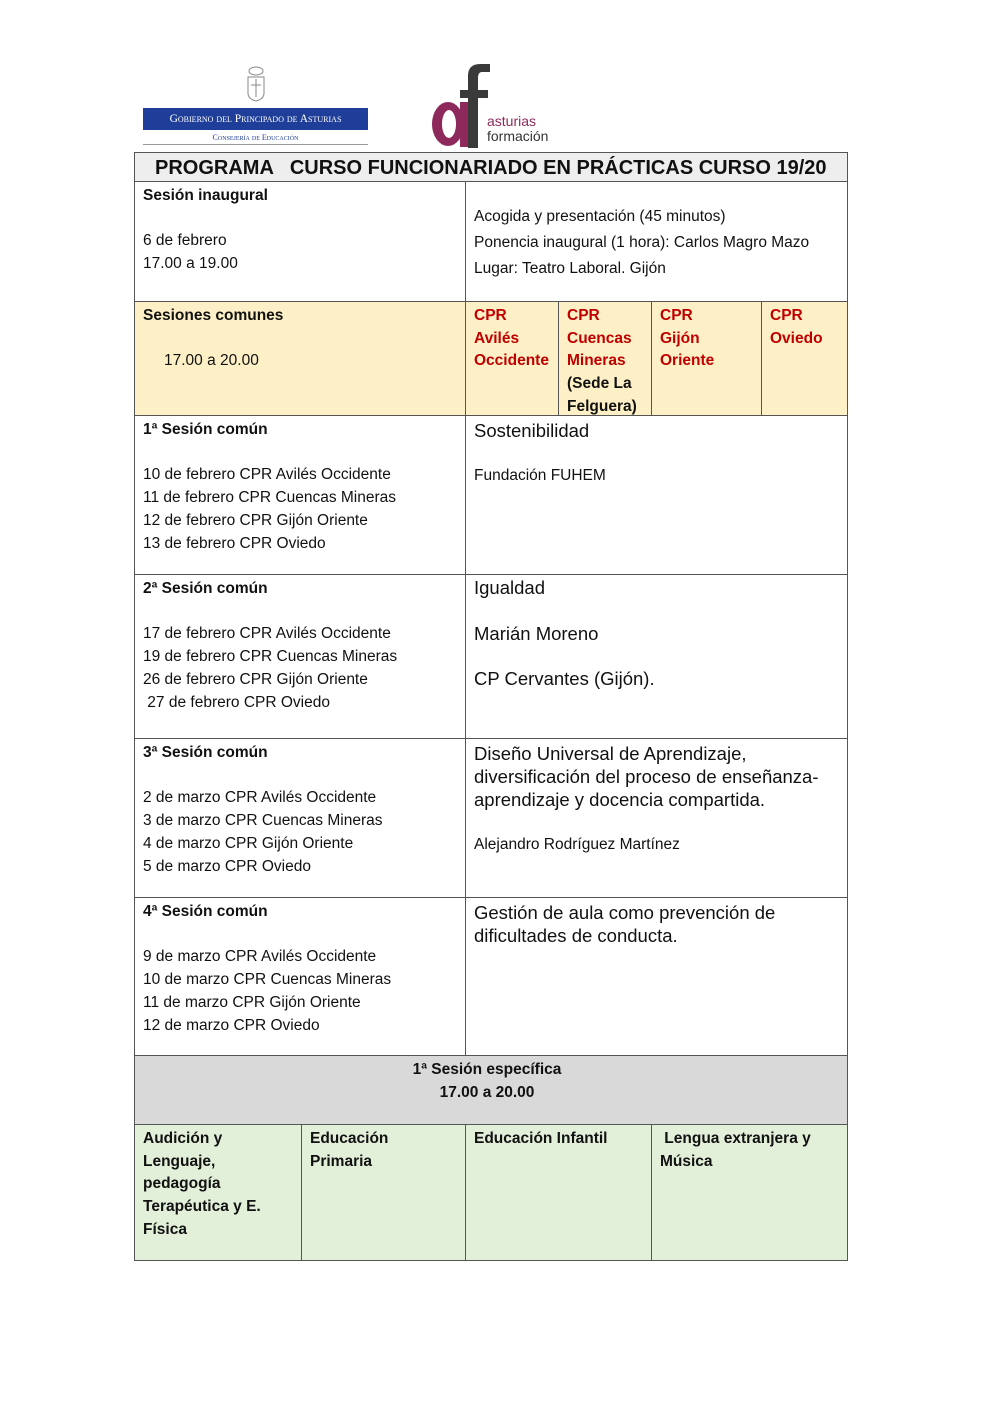  I want to click on text-line: 4 de marzo CPR Gijón Oriente, so click(248, 843).